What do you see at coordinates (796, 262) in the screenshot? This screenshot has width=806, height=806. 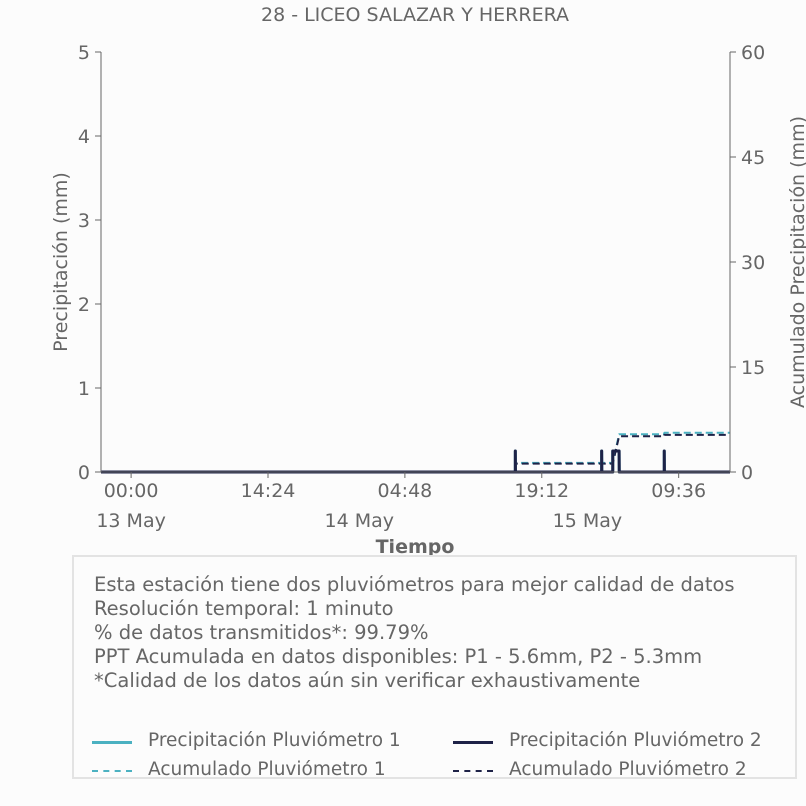 I see `y2-axis-label: Acumulado Precipitación (mm)` at bounding box center [796, 262].